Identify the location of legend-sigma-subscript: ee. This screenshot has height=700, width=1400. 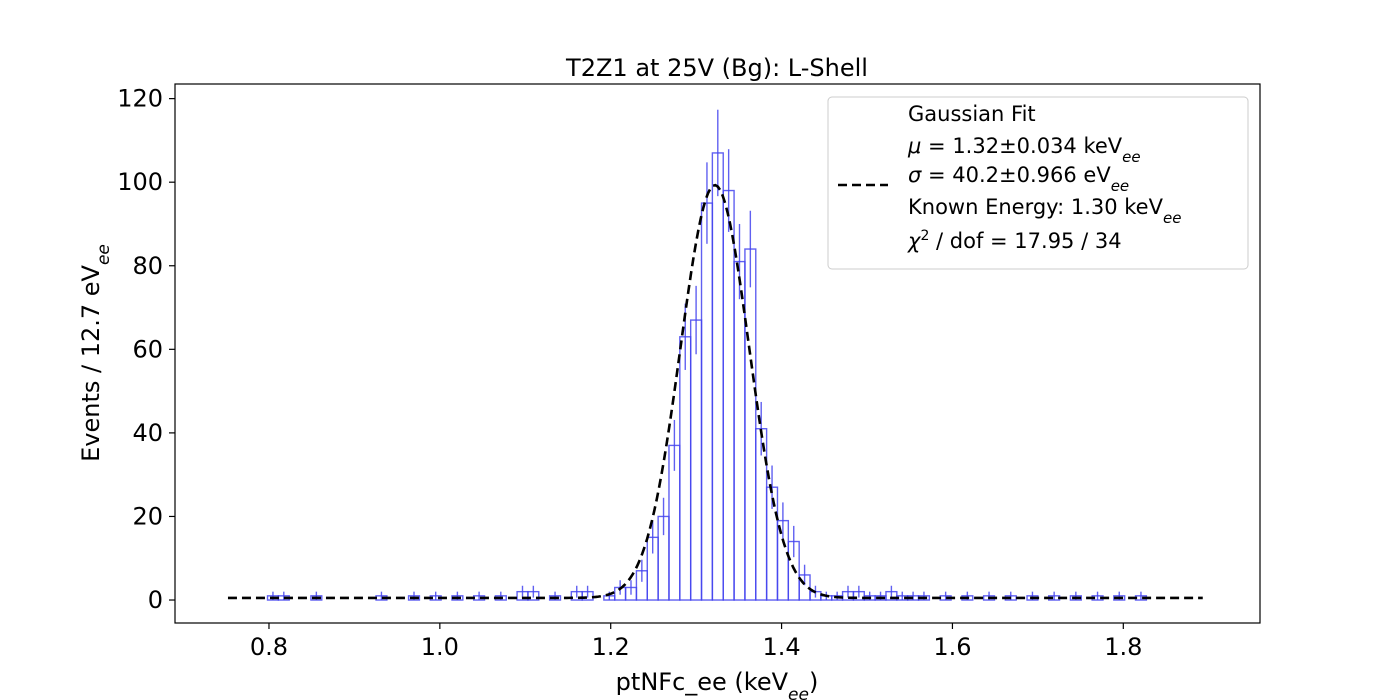
(1120, 186).